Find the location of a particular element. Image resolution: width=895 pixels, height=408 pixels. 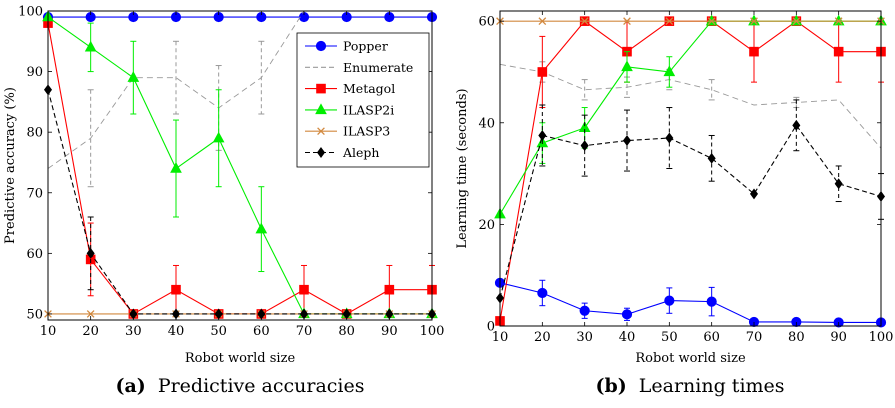

chart-b-ylabel: Learning time (seconds) is located at coordinates (462, 168).